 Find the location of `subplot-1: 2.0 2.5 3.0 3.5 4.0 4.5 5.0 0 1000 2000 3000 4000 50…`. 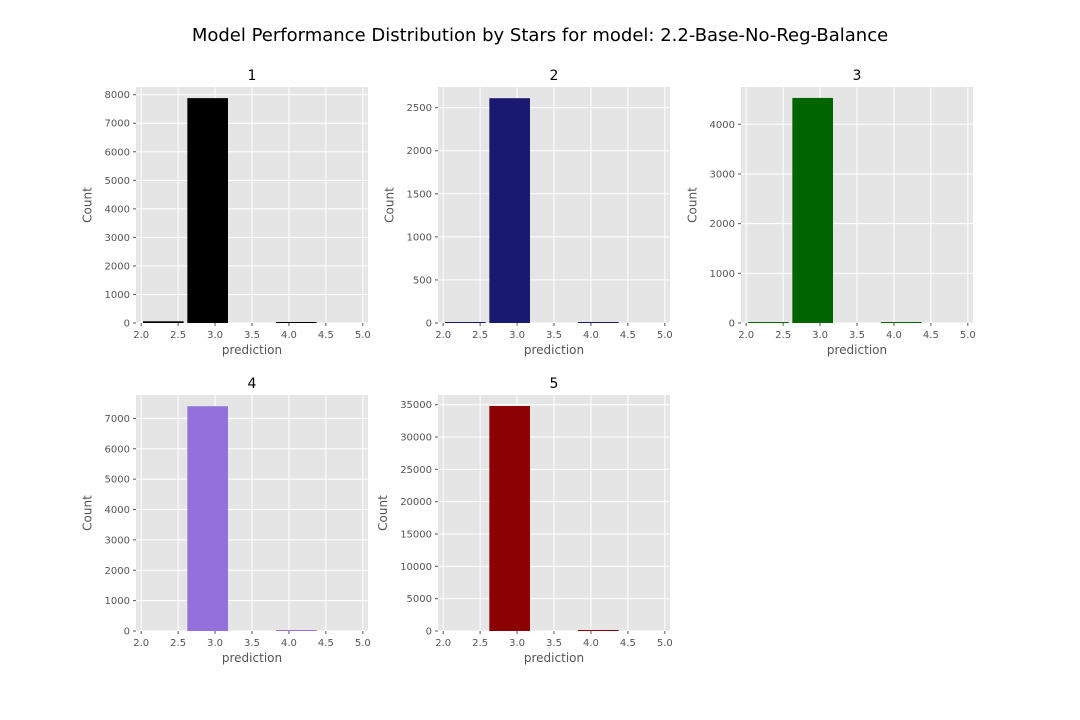

subplot-1: 2.0 2.5 3.0 3.5 4.0 4.5 5.0 0 1000 2000 3000 4000 50… is located at coordinates (225, 212).